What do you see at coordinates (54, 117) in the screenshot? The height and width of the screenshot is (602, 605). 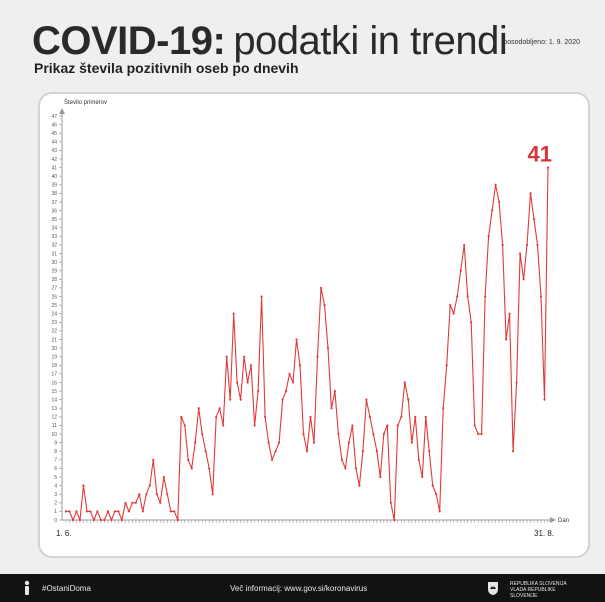 I see `y-tick-label: 47` at bounding box center [54, 117].